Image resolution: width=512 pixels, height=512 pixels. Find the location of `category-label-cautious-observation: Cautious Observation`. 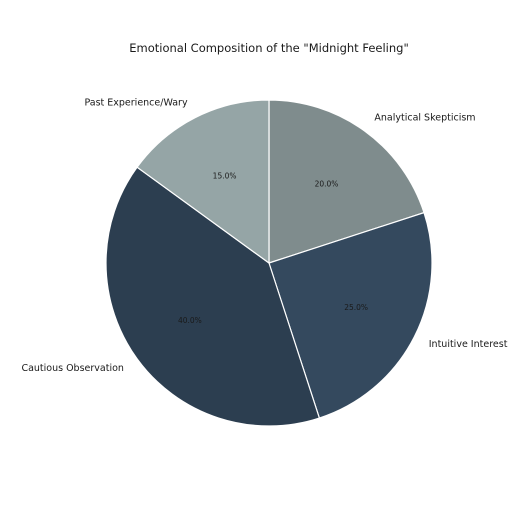

category-label-cautious-observation: Cautious Observation is located at coordinates (72, 368).